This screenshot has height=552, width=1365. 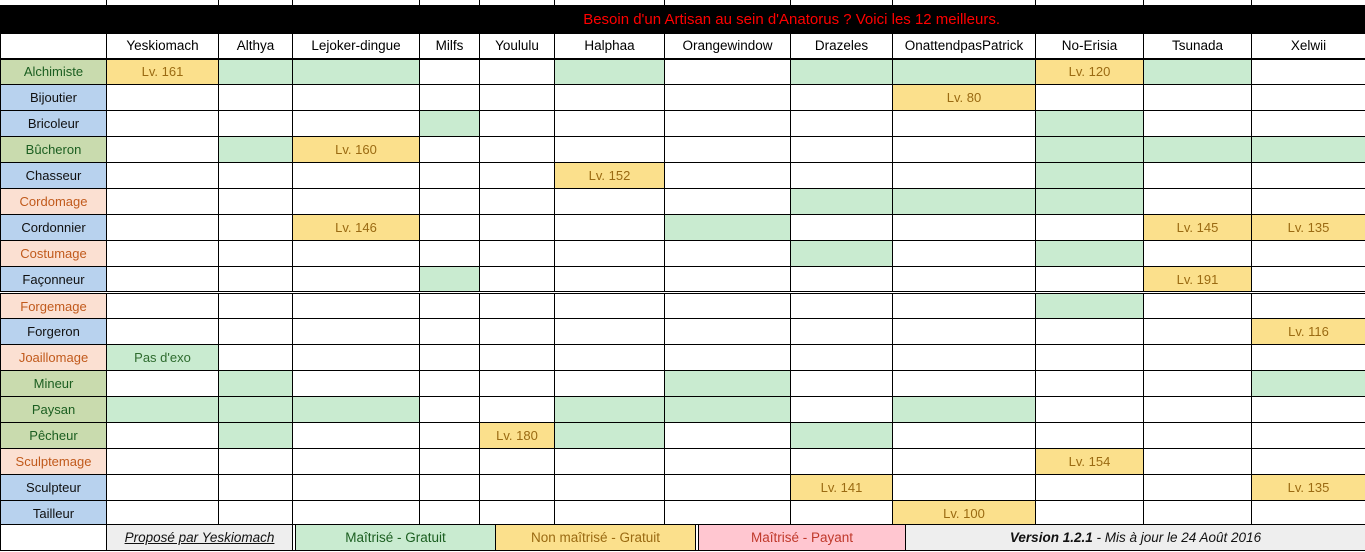 I want to click on column-header-8: OnattendpasPatrick, so click(x=964, y=46).